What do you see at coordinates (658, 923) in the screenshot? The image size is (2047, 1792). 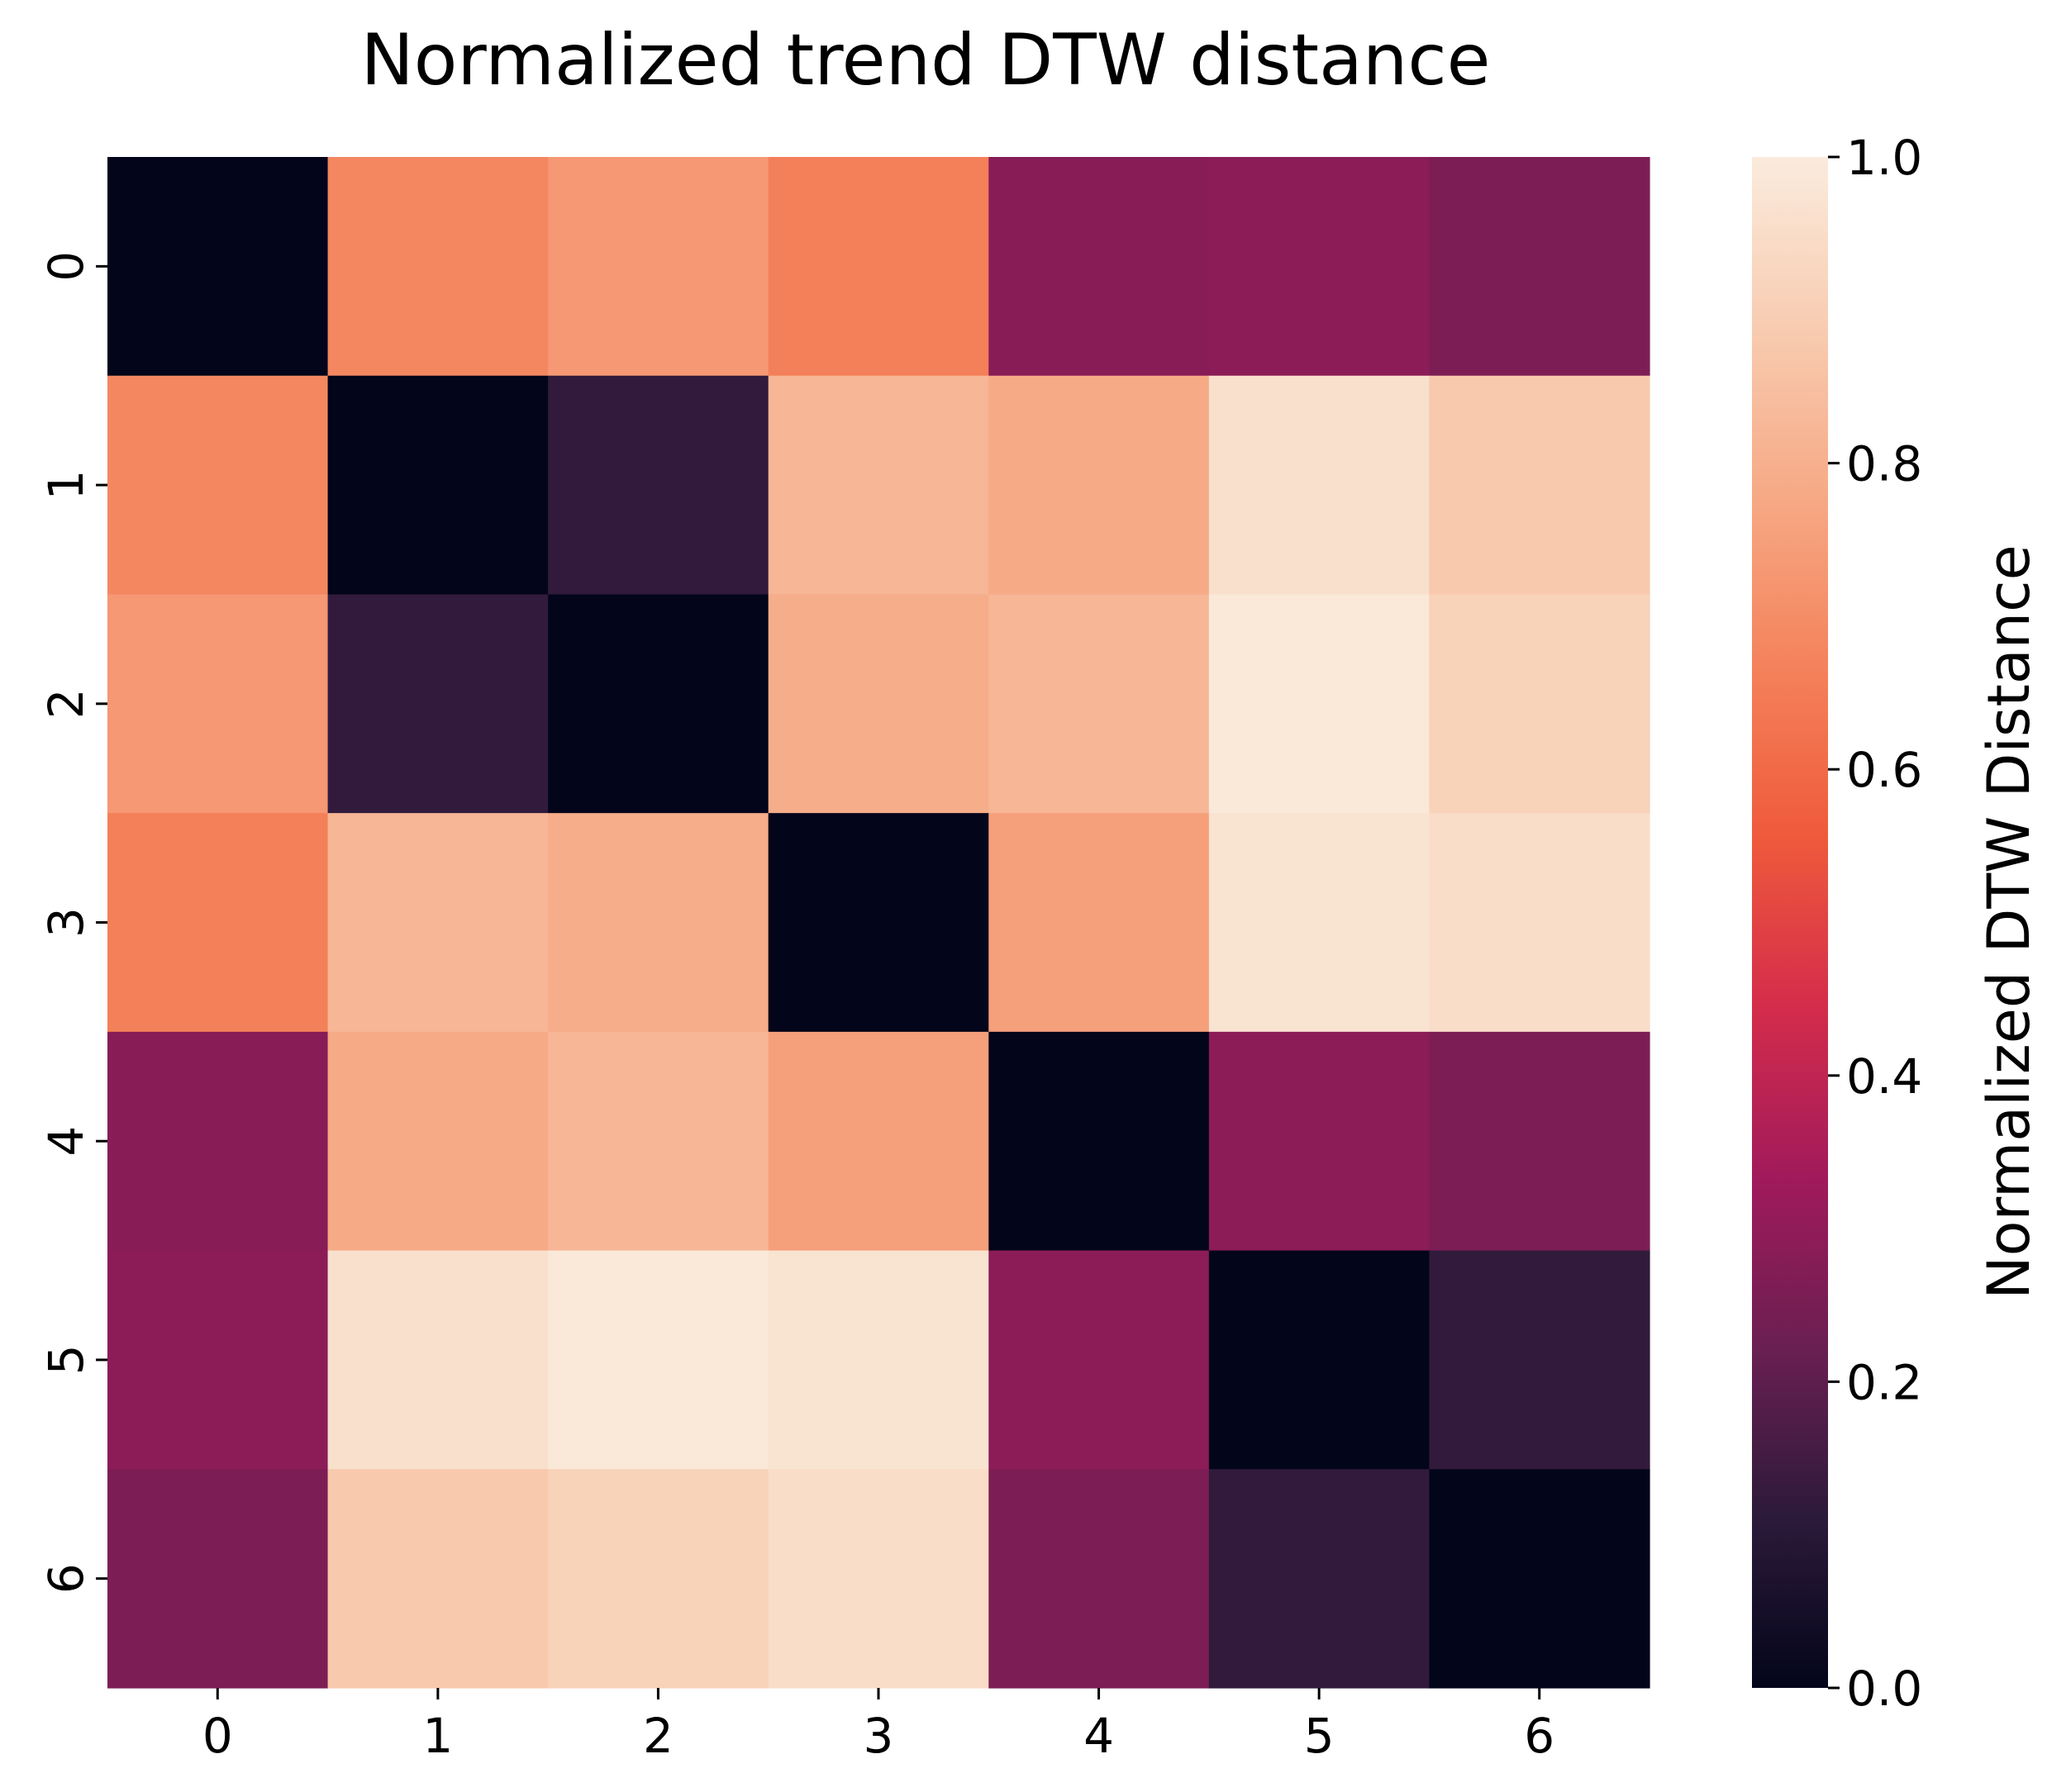 I see `heatmap-cell-r3-c2` at bounding box center [658, 923].